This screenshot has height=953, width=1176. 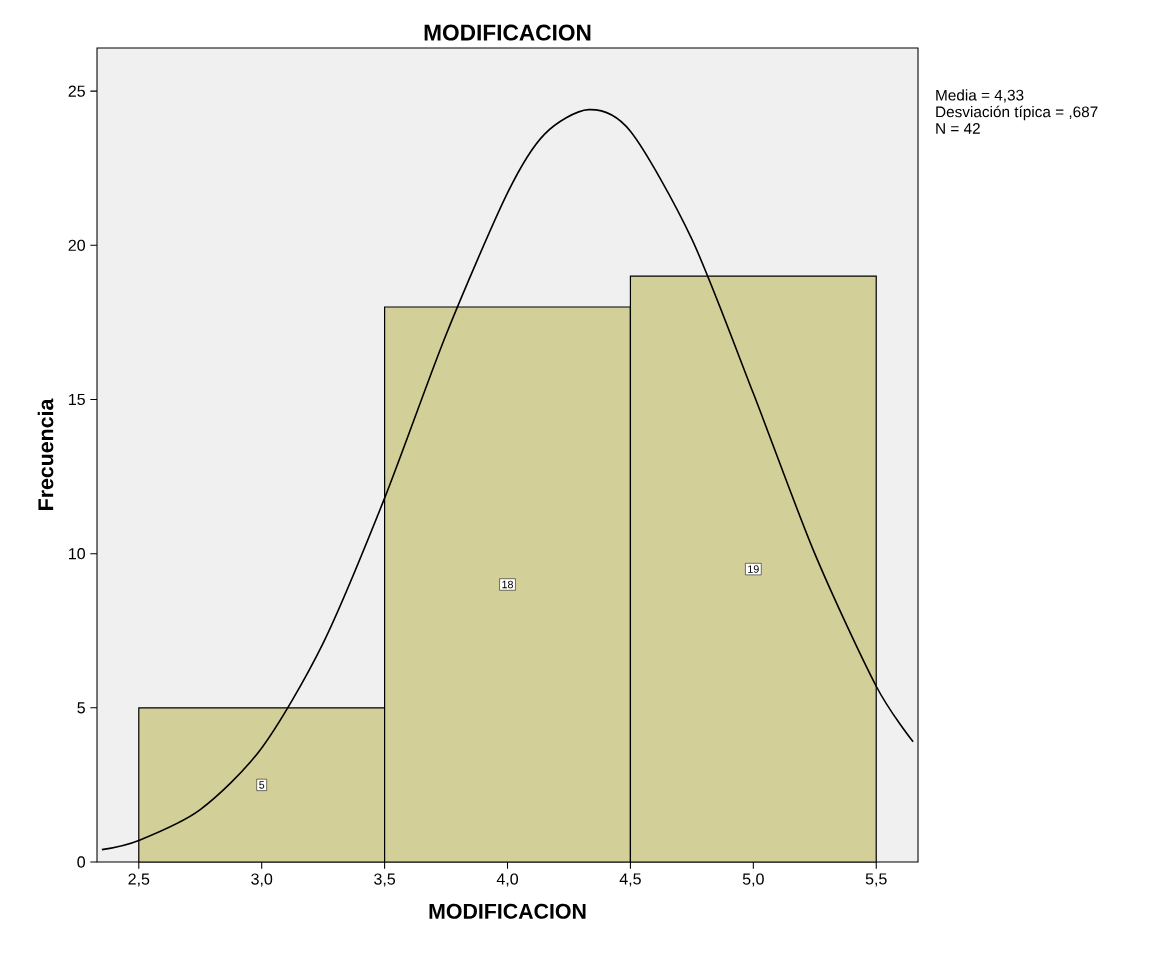 I want to click on y-tick-label: 5, so click(x=81, y=708).